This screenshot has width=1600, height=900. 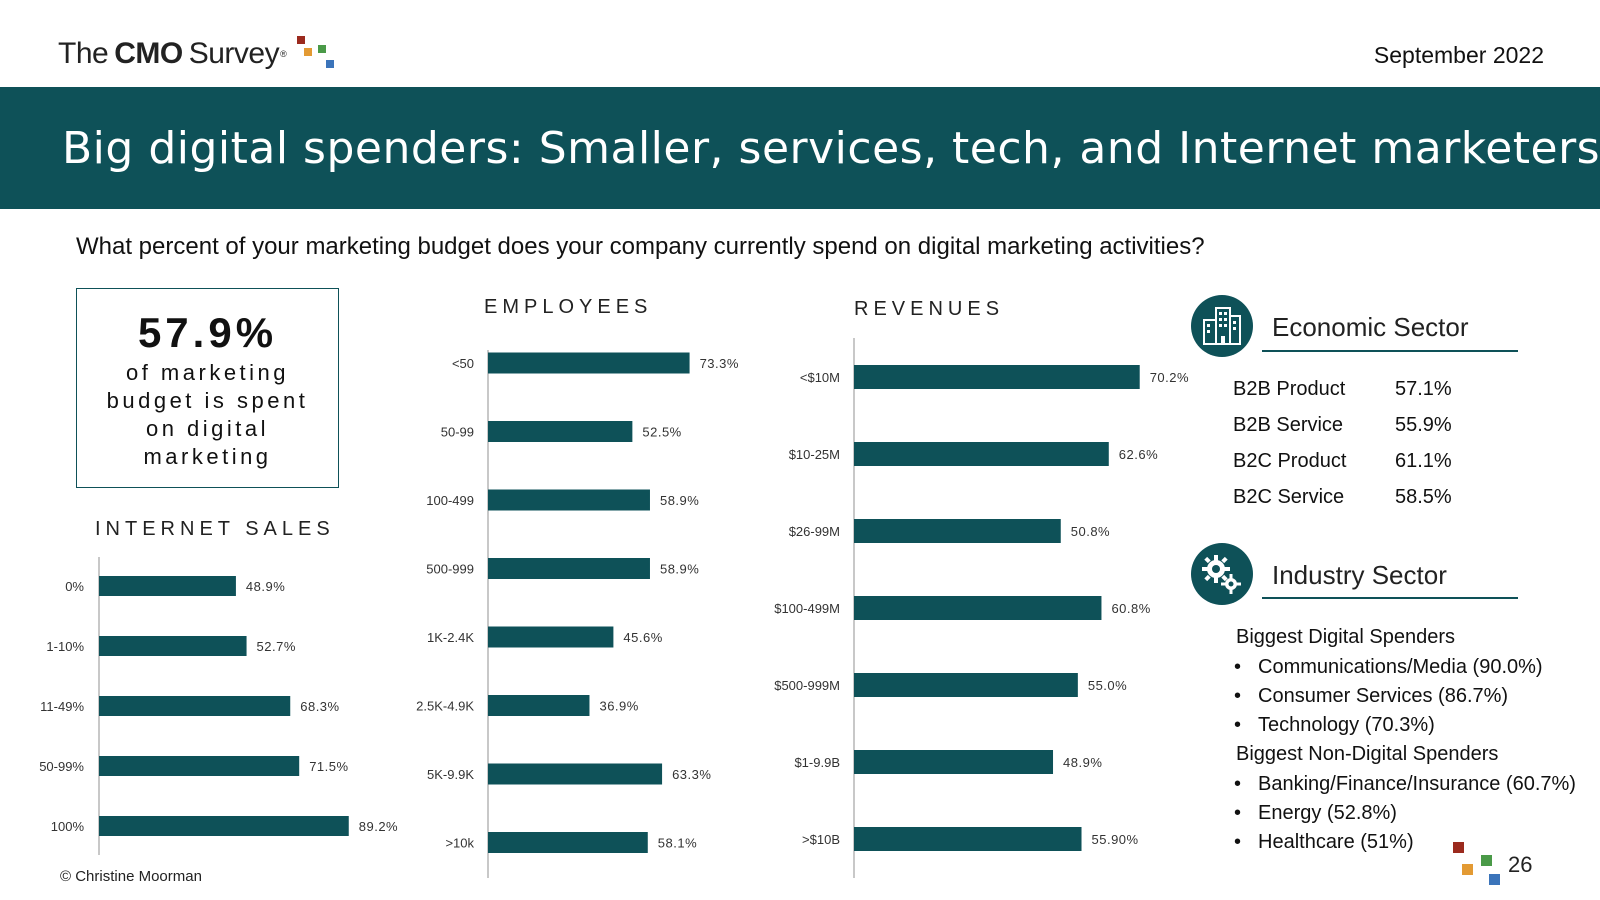 What do you see at coordinates (450, 774) in the screenshot?
I see `employees-category-label: 5K-9.9K` at bounding box center [450, 774].